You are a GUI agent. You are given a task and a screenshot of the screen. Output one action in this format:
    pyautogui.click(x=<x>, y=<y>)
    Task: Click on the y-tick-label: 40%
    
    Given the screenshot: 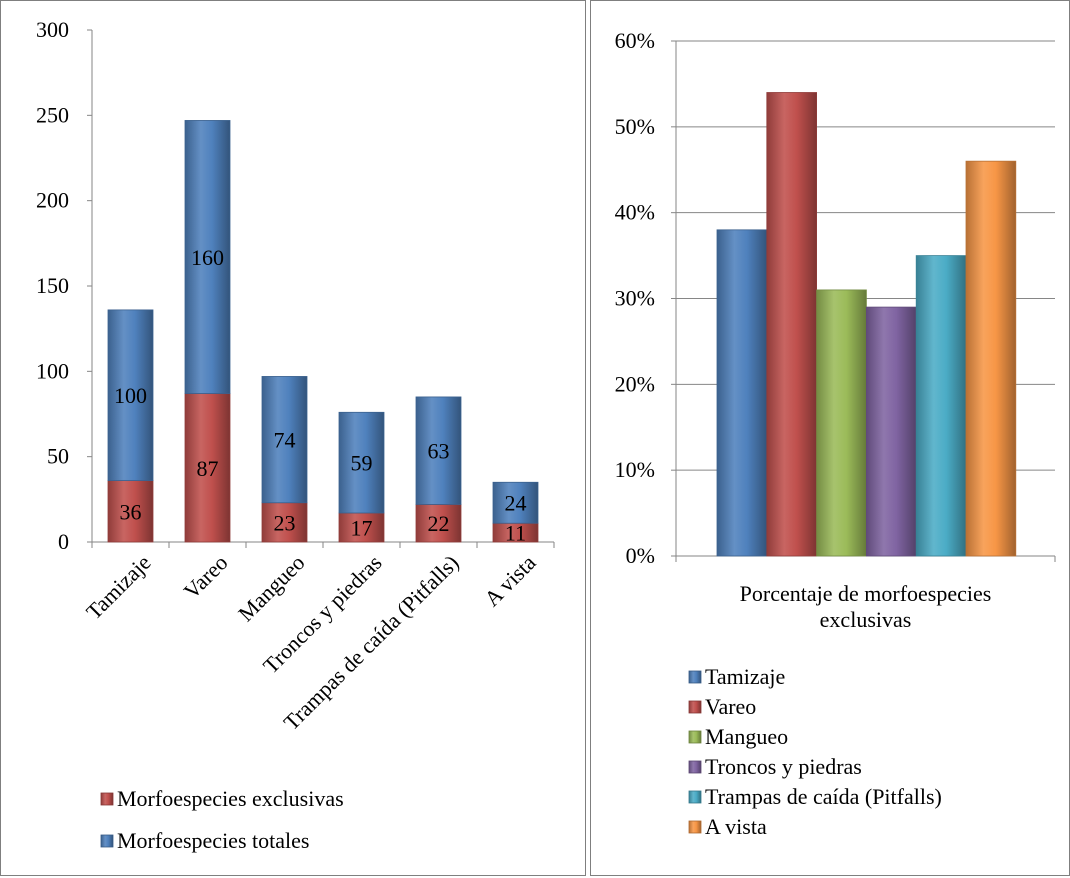 What is the action you would take?
    pyautogui.click(x=635, y=212)
    